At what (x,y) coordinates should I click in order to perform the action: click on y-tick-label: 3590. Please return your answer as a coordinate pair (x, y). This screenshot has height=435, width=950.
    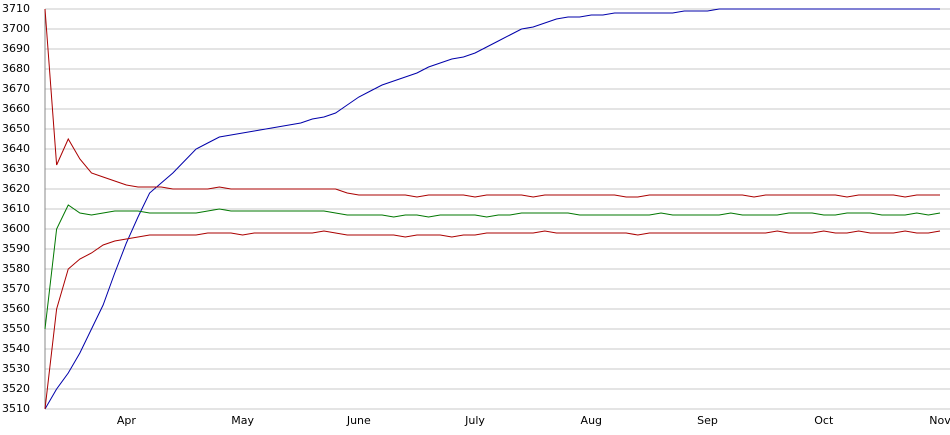
    Looking at the image, I should click on (16, 248).